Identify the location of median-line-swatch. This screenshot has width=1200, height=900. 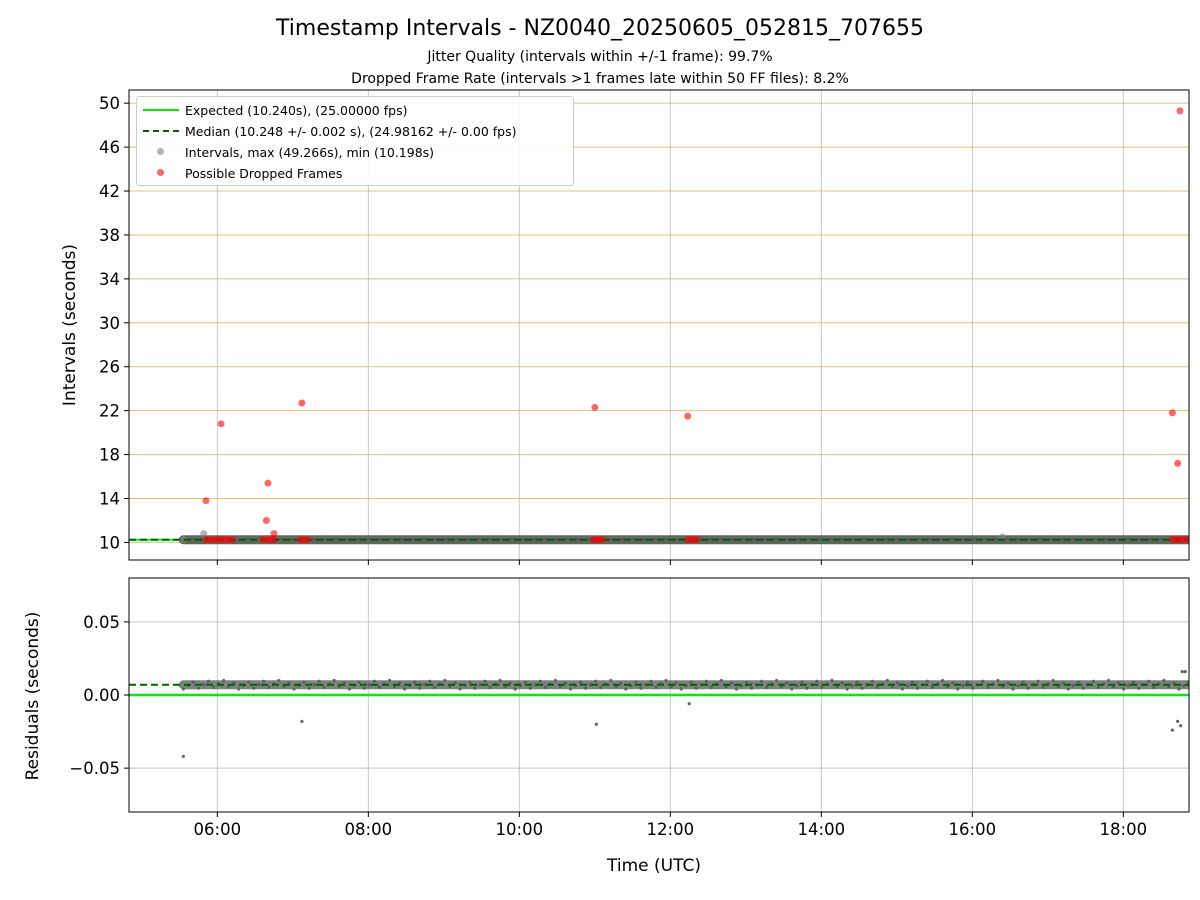
(161, 131).